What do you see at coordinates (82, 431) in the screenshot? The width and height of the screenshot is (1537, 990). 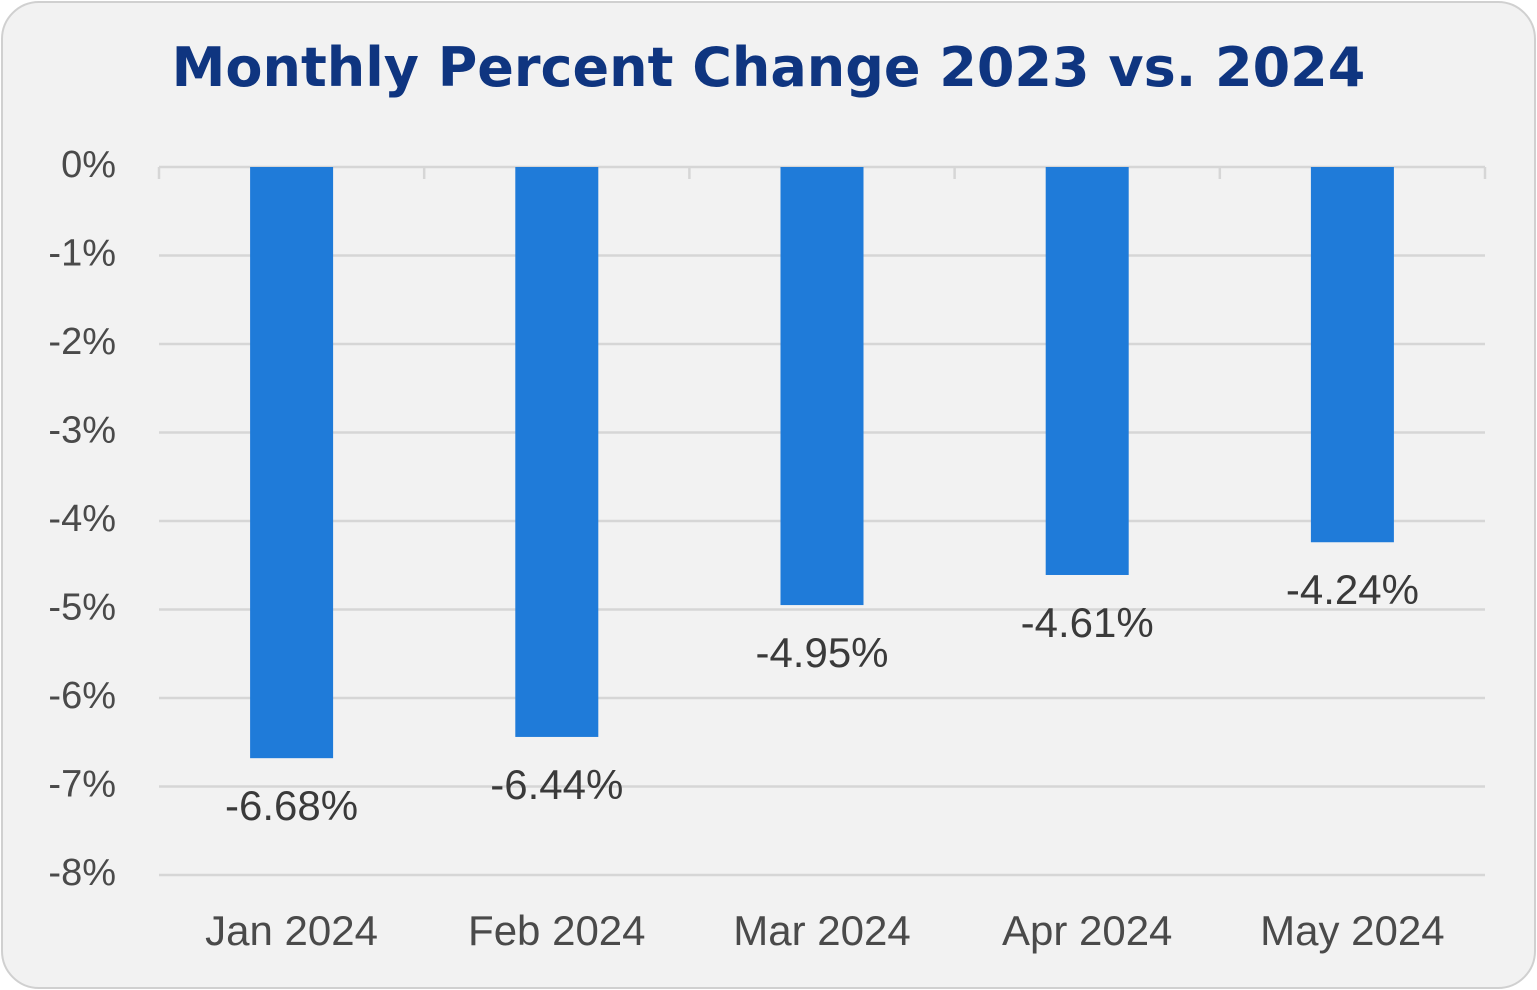 I see `y-tick-label: -3%` at bounding box center [82, 431].